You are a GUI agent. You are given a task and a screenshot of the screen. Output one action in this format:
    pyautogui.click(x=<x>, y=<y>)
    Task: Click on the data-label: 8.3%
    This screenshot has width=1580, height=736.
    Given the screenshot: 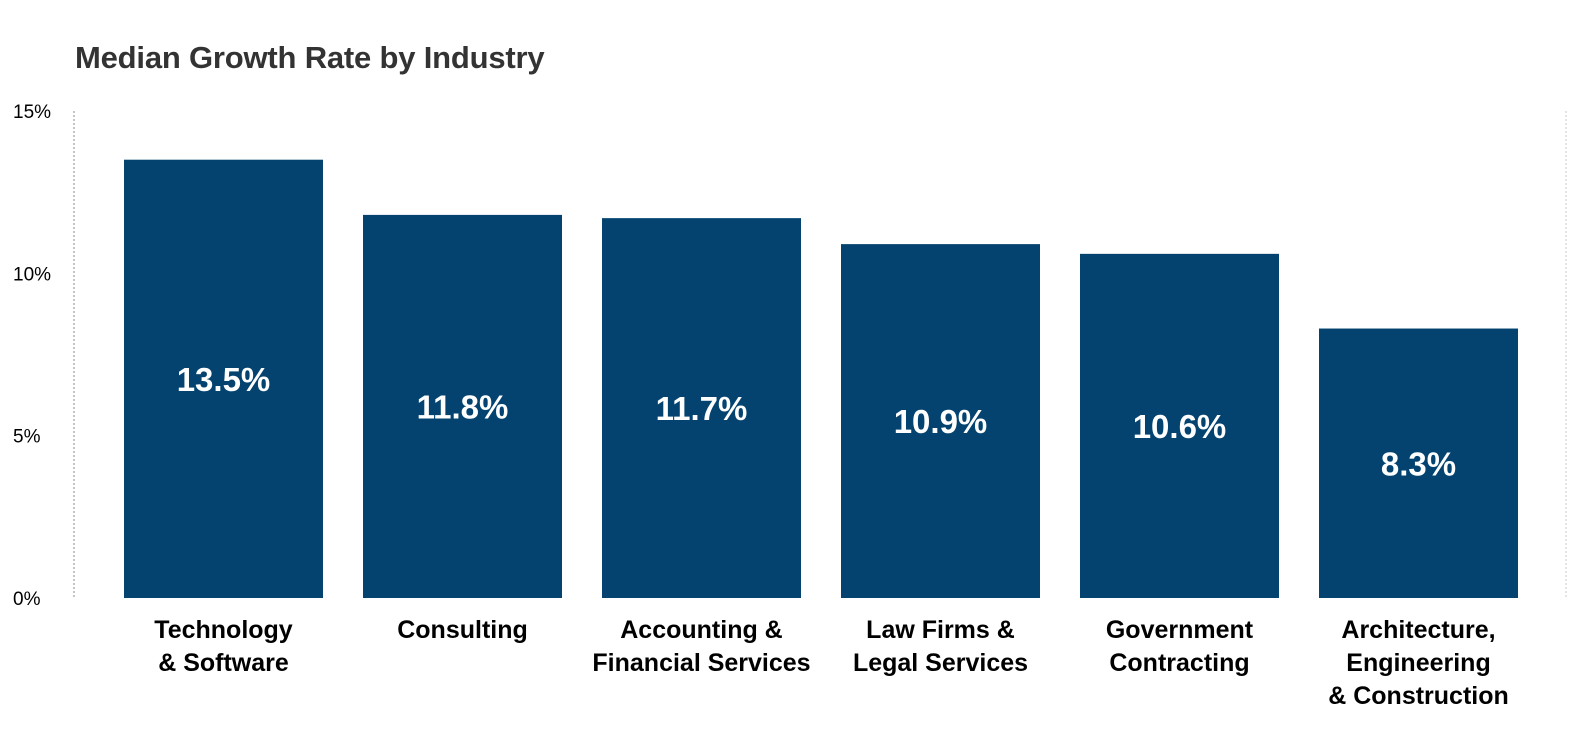 What is the action you would take?
    pyautogui.click(x=1418, y=463)
    